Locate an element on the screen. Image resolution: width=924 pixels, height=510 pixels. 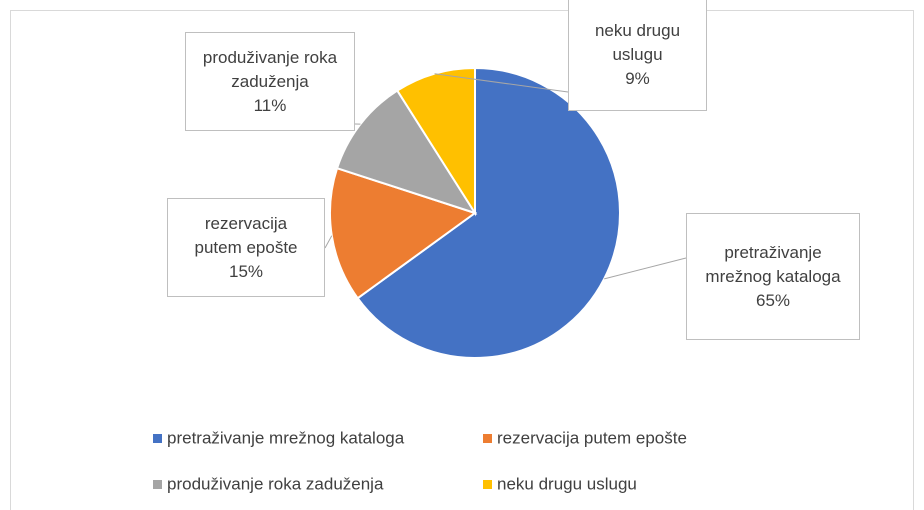
data-label-value: 65% is located at coordinates (773, 300).